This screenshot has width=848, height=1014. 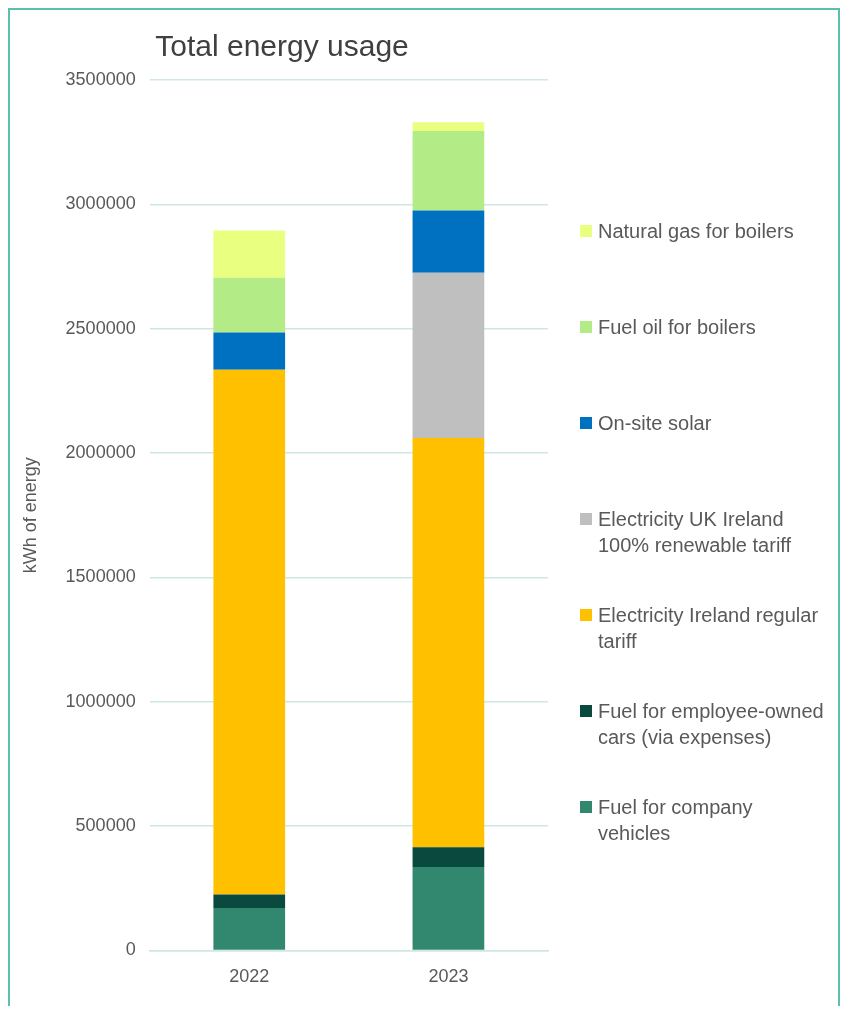 I want to click on y-tick-label: 3000000, so click(x=100, y=203).